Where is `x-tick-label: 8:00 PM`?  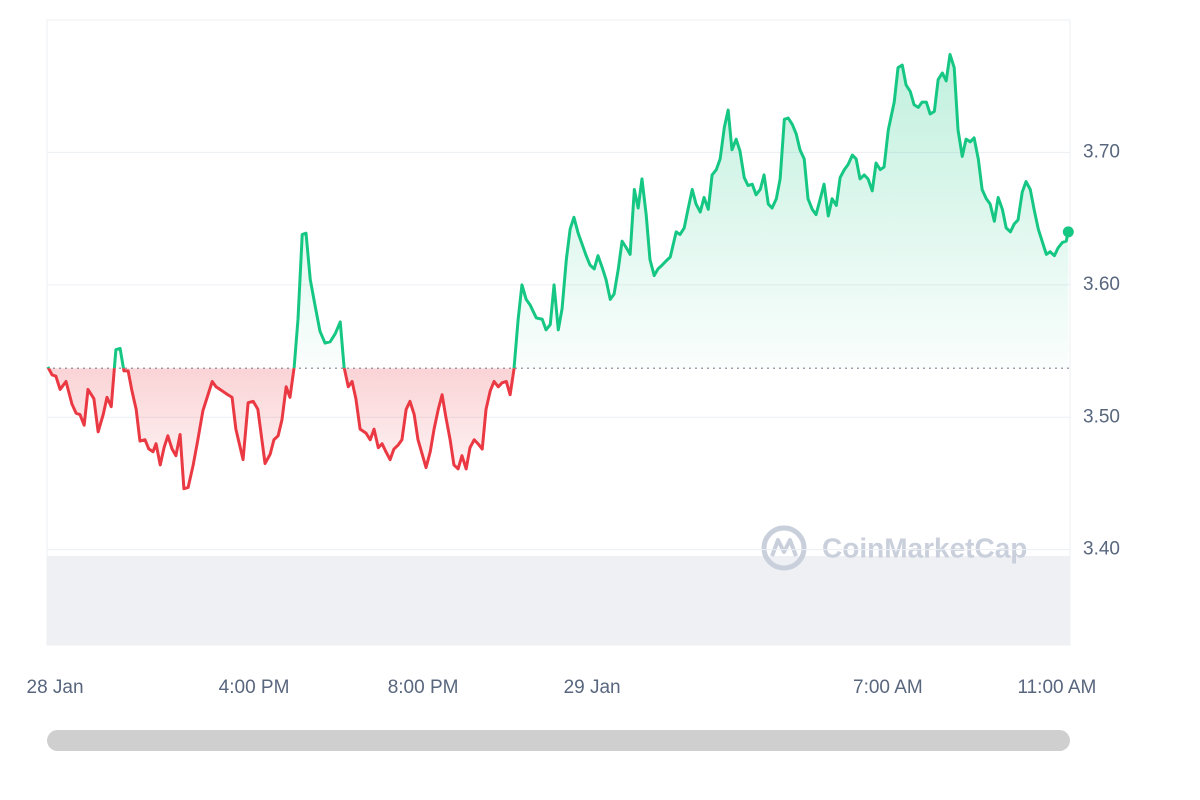
x-tick-label: 8:00 PM is located at coordinates (423, 687).